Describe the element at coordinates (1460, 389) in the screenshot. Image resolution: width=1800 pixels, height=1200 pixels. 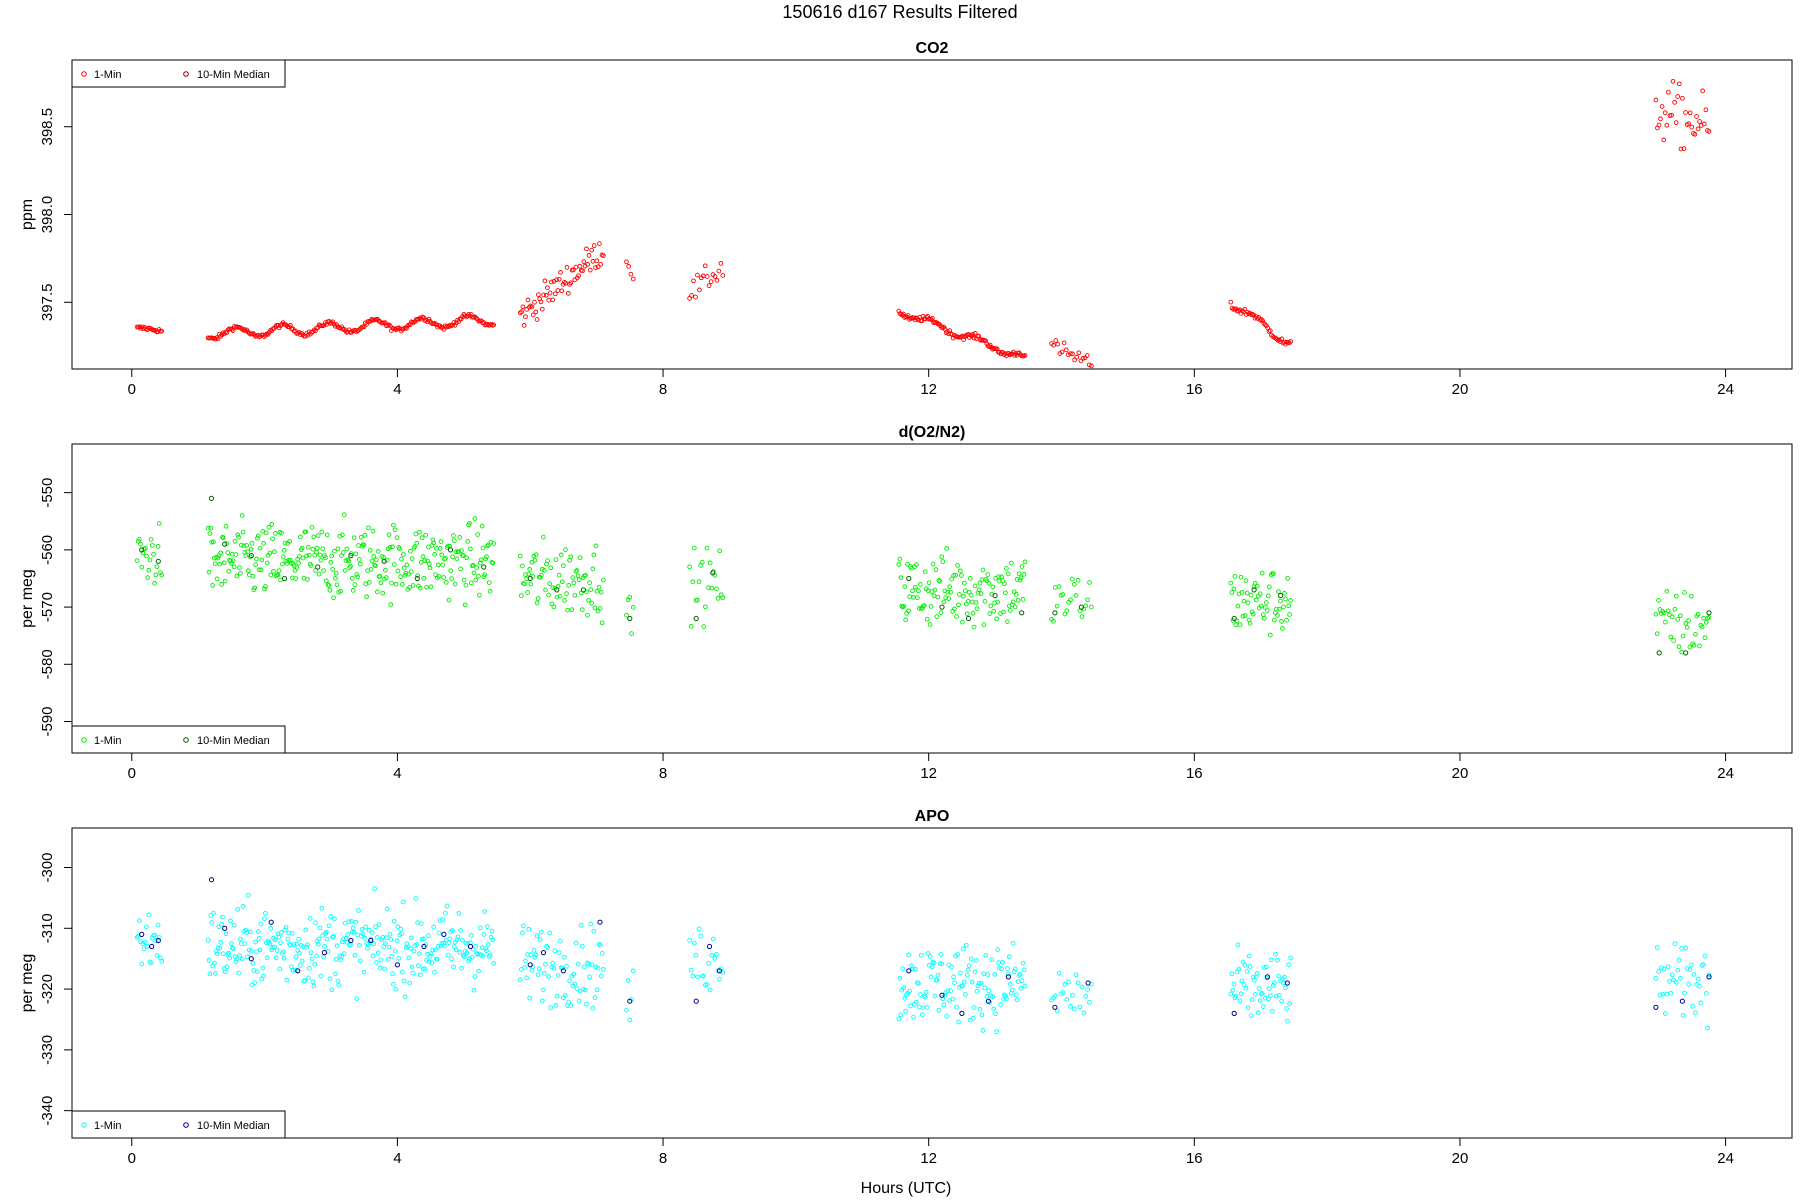
I see `x-tick-label: 20` at that location.